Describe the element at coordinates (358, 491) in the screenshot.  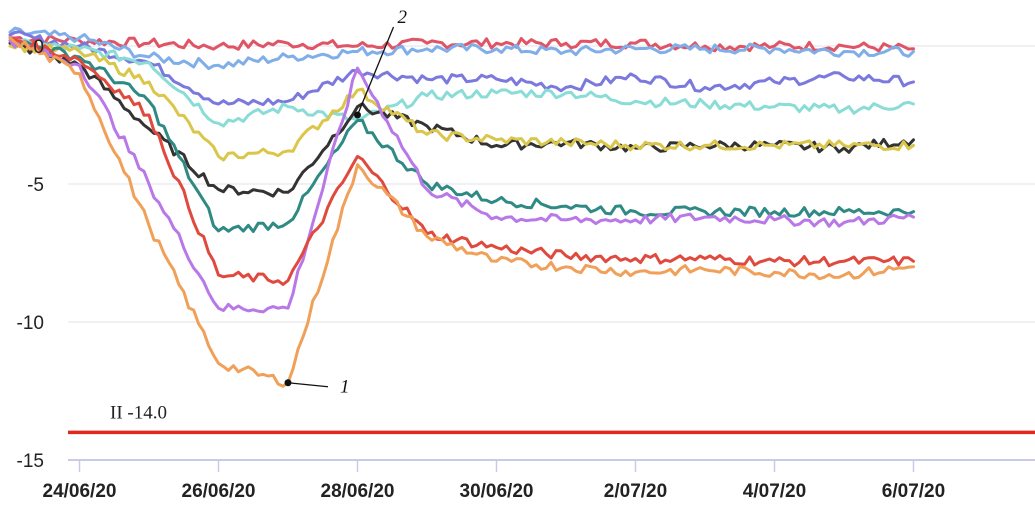
I see `x-tick-label: 28/06/20` at that location.